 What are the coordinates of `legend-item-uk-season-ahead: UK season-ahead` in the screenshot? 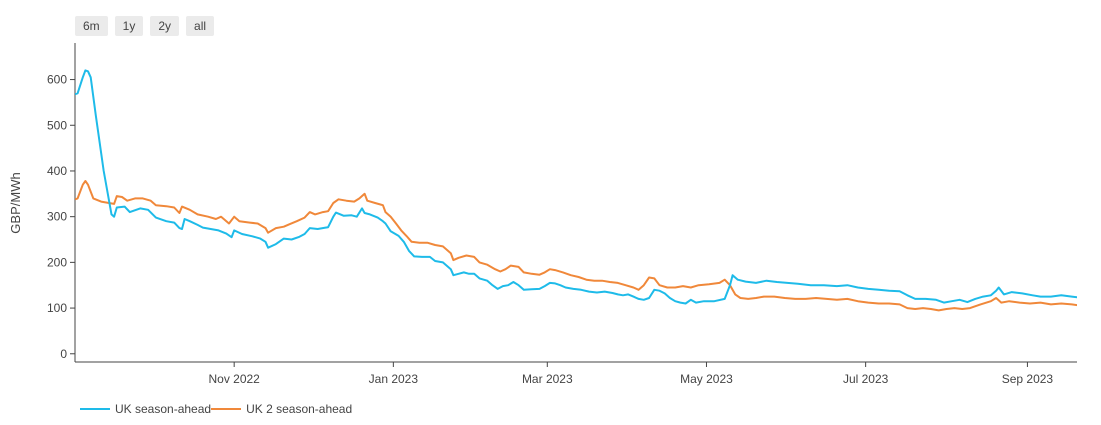 It's located at (145, 409).